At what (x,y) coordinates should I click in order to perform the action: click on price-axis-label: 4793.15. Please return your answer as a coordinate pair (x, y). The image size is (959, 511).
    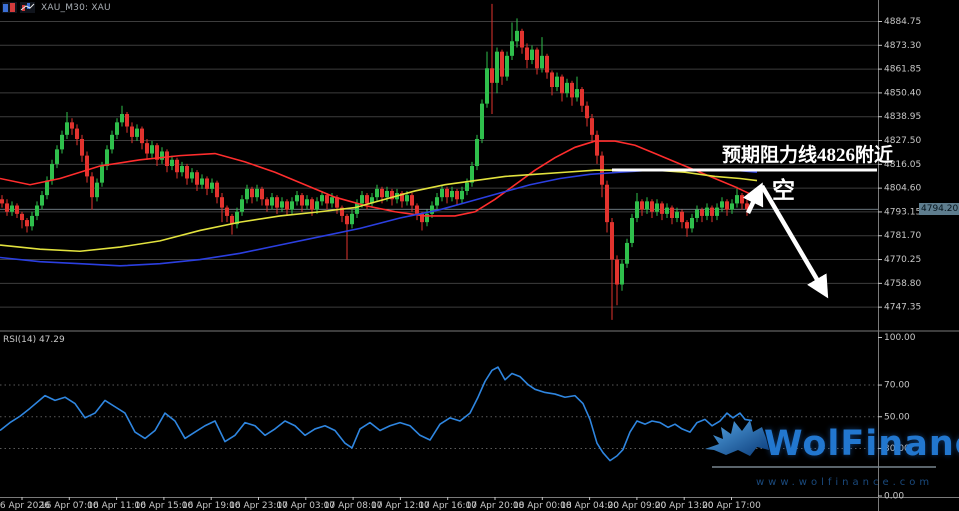
    Looking at the image, I should click on (902, 212).